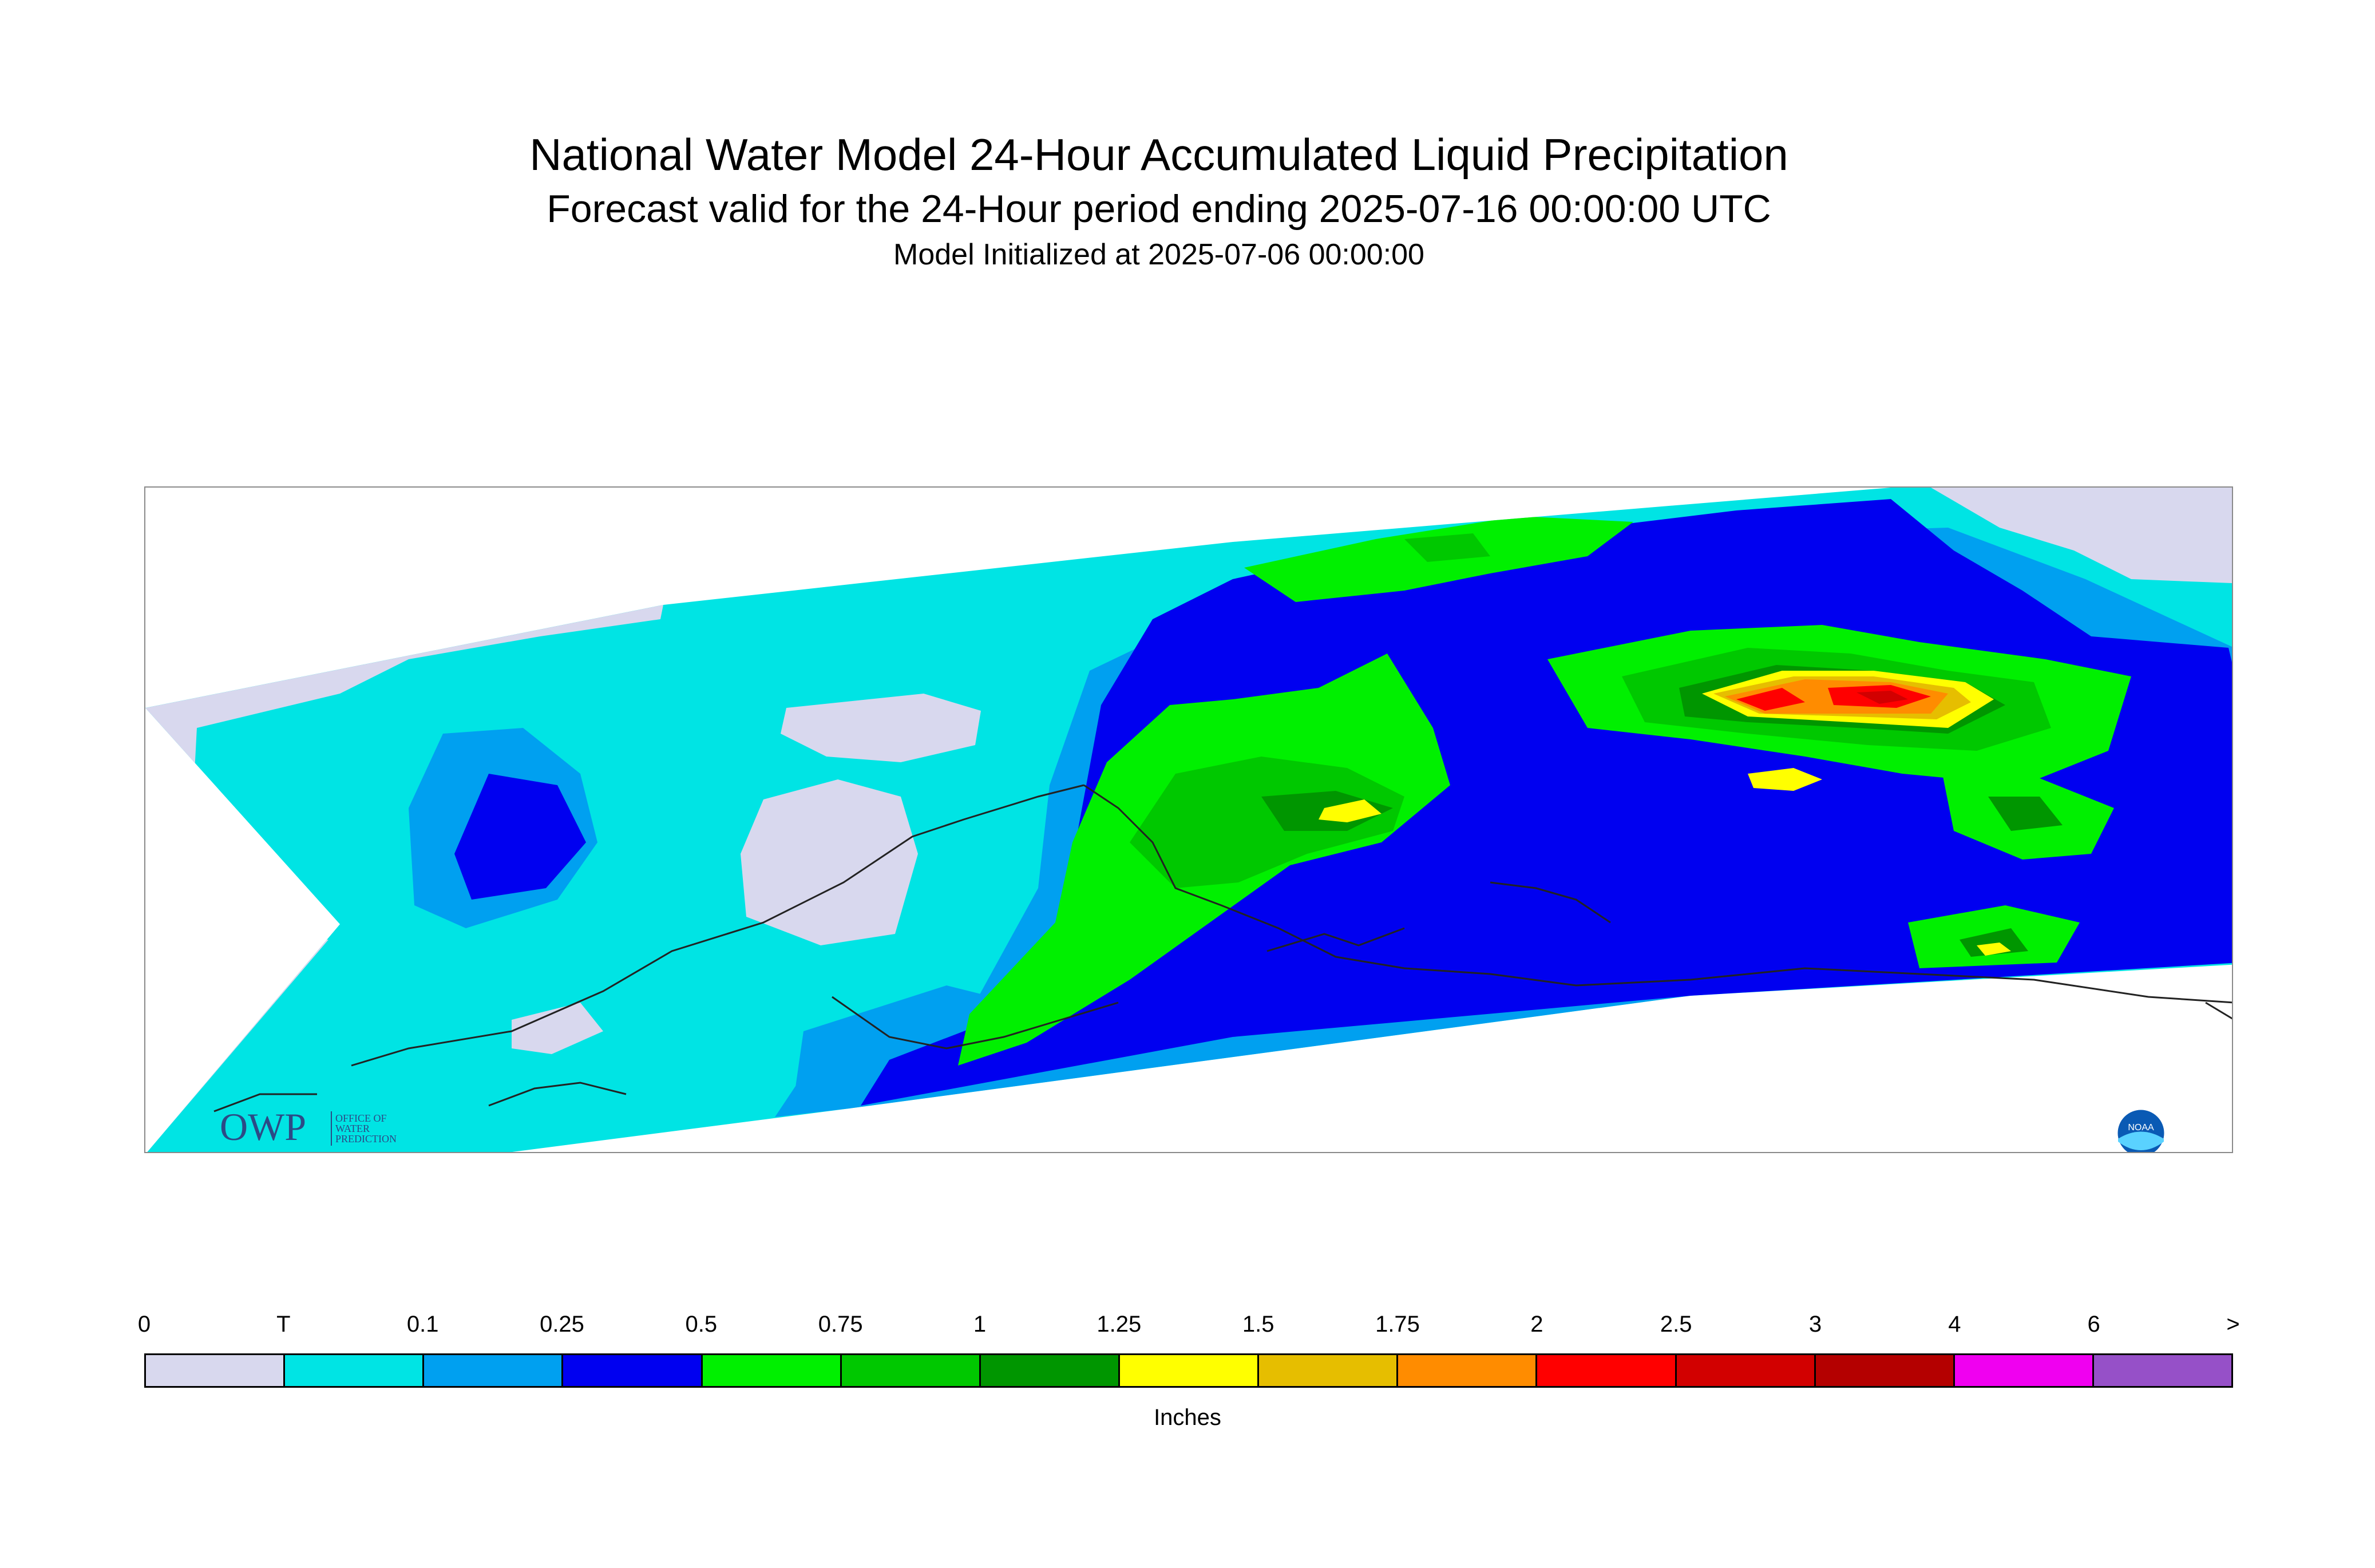 This screenshot has height=1568, width=2375. I want to click on legend-tick-label: 0, so click(144, 1324).